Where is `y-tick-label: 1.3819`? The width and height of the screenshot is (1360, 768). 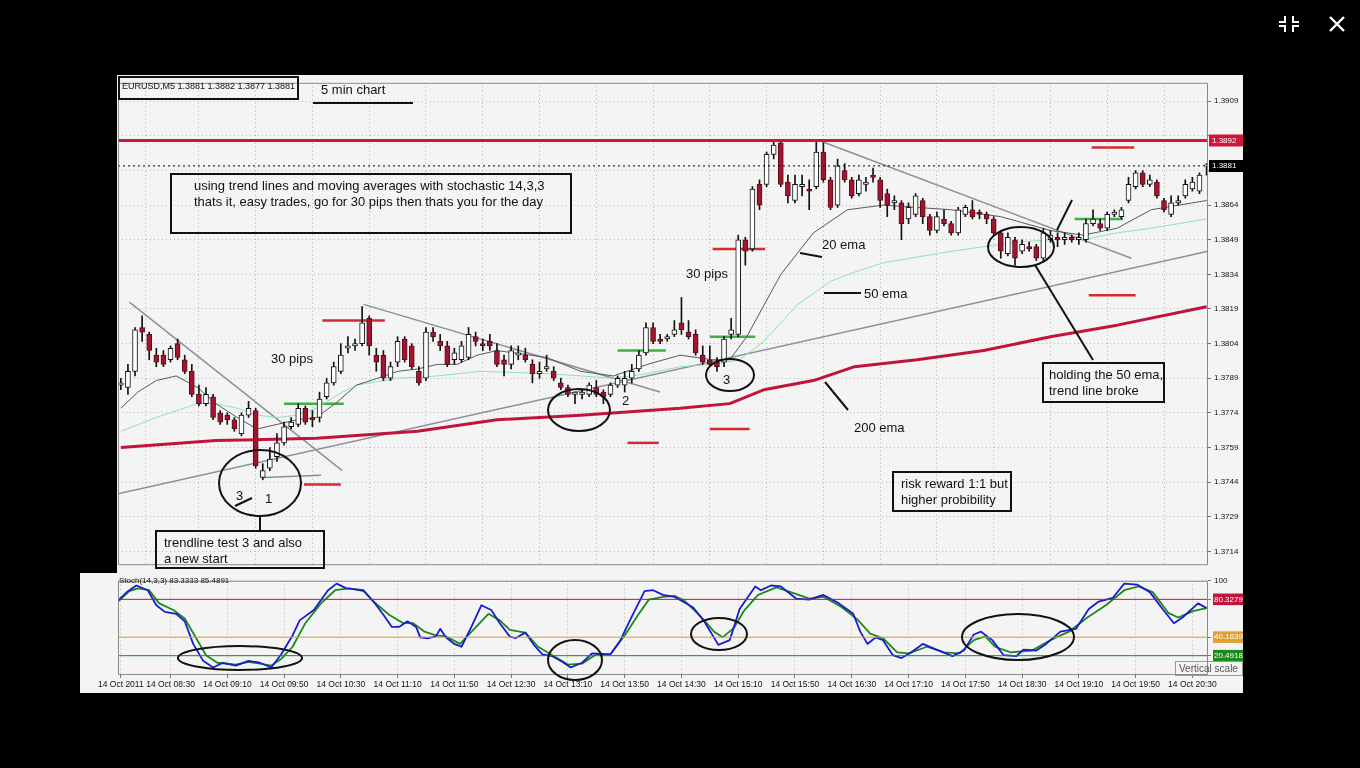 y-tick-label: 1.3819 is located at coordinates (1227, 309).